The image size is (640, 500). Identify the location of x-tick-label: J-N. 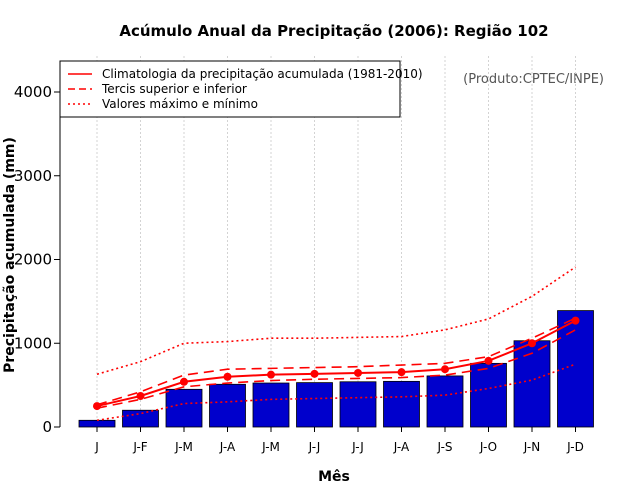
(531, 447).